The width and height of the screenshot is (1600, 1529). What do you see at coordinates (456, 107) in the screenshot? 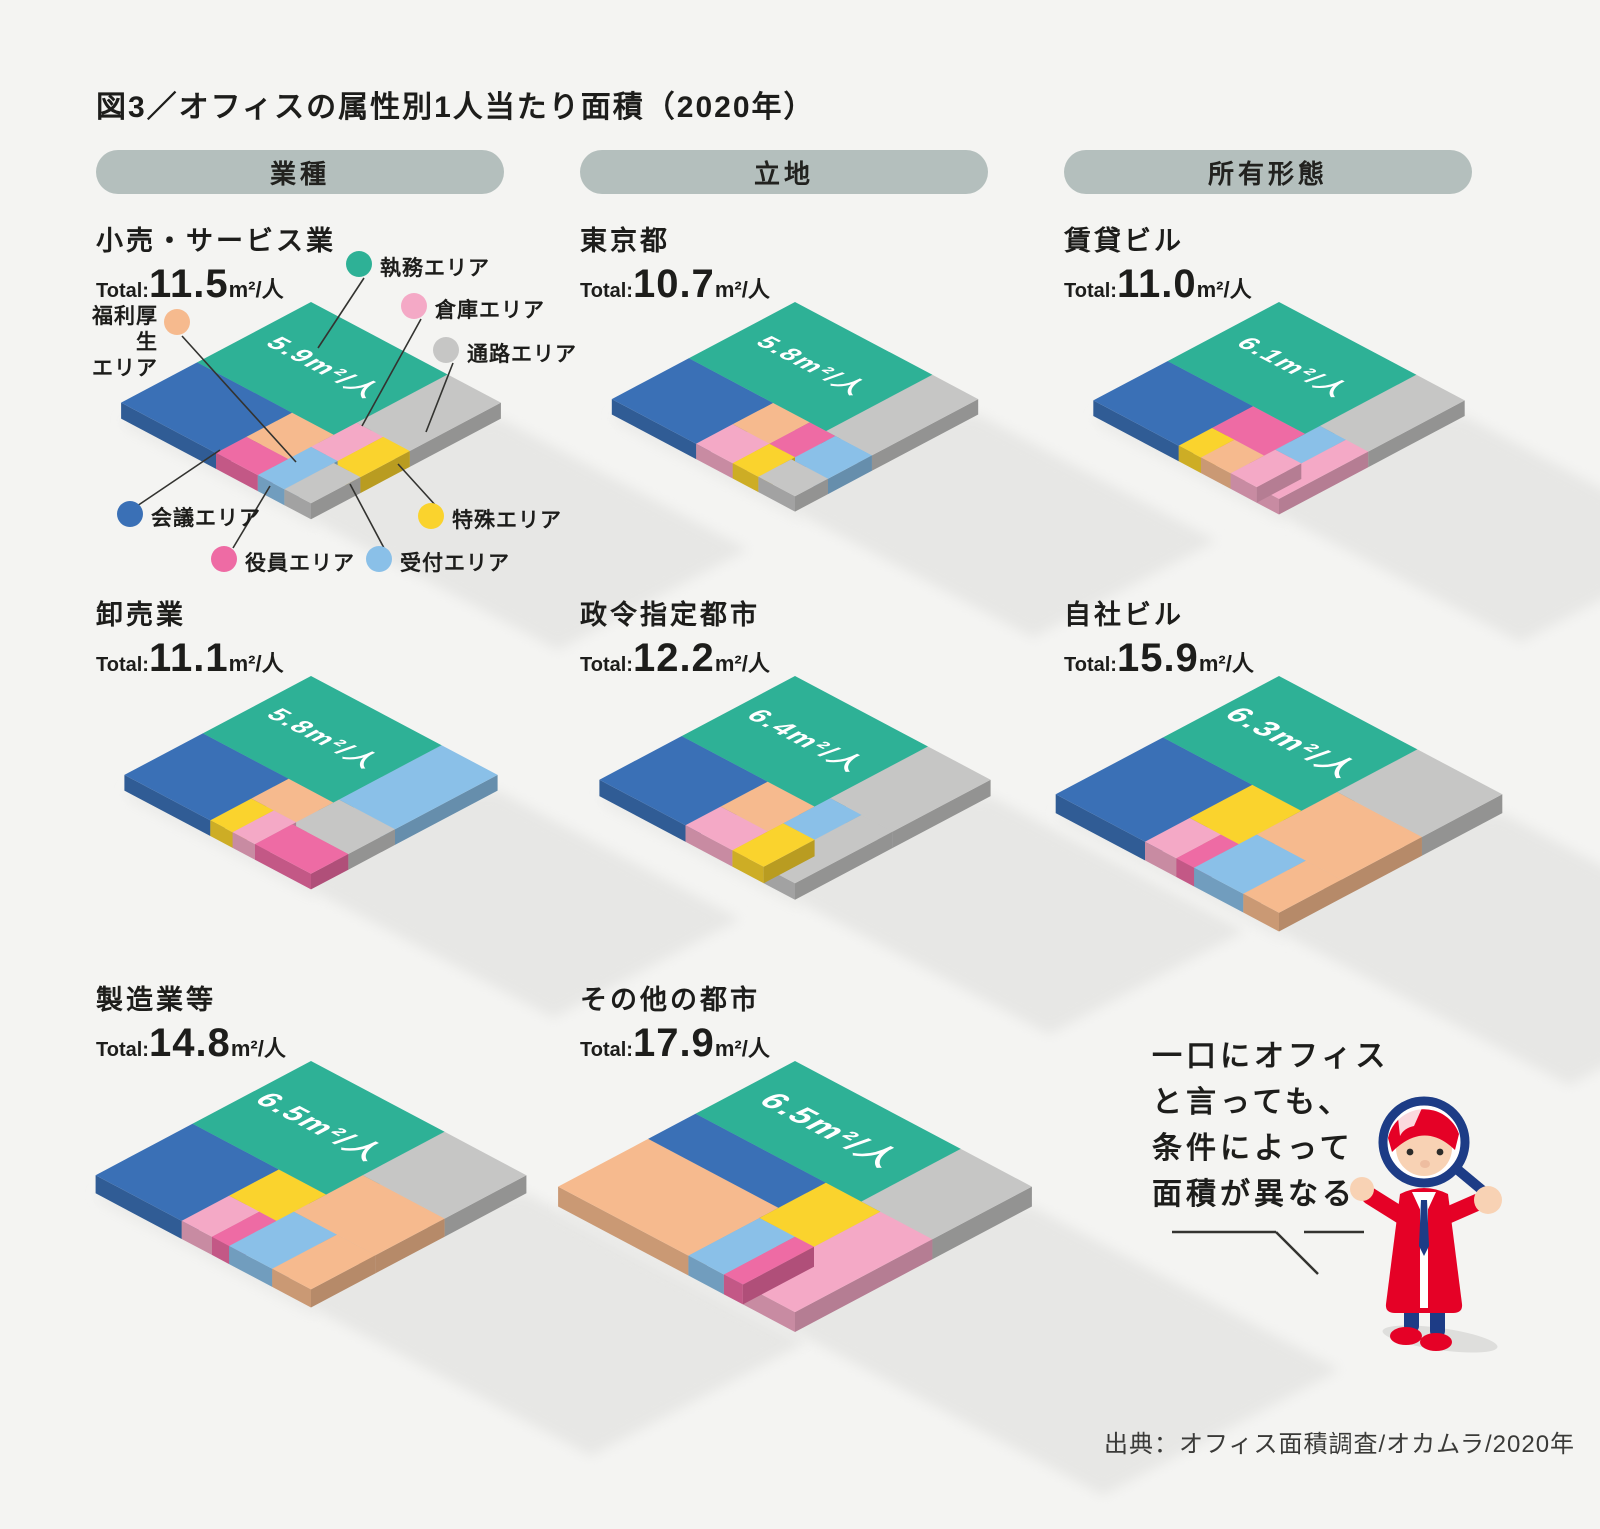
I see `page-title: 図3／オフィスの属性別1人当たり面積（2020年）` at bounding box center [456, 107].